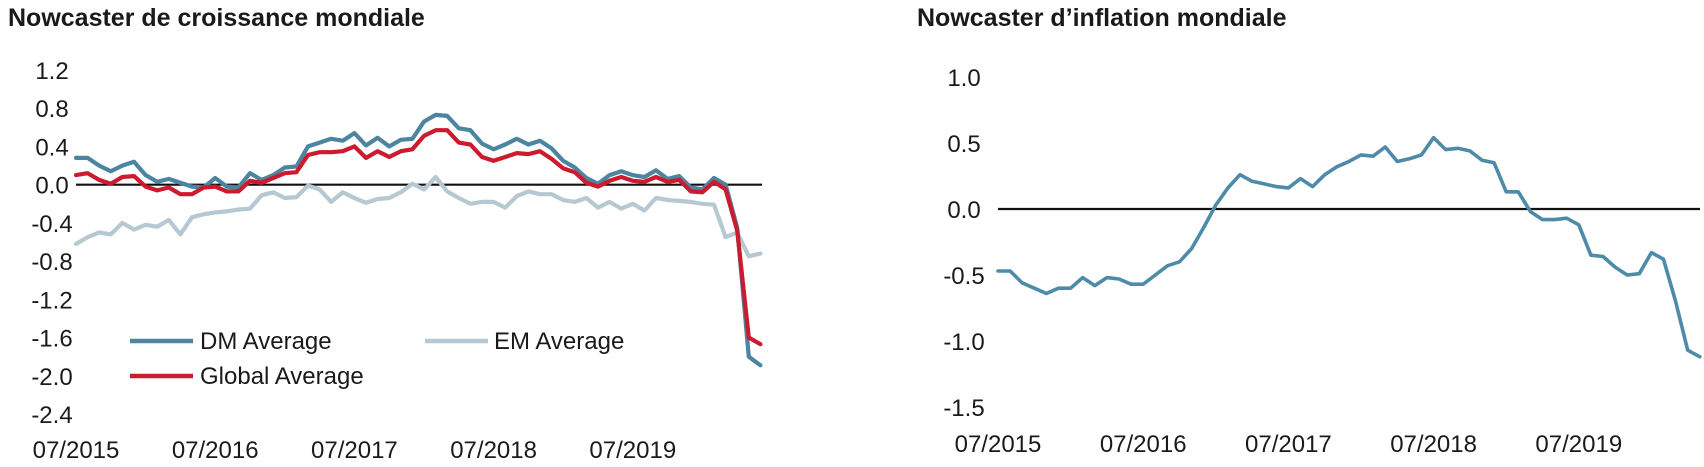 The height and width of the screenshot is (467, 1704). What do you see at coordinates (1143, 444) in the screenshot?
I see `inflation-x-tick-label: 07/2016` at bounding box center [1143, 444].